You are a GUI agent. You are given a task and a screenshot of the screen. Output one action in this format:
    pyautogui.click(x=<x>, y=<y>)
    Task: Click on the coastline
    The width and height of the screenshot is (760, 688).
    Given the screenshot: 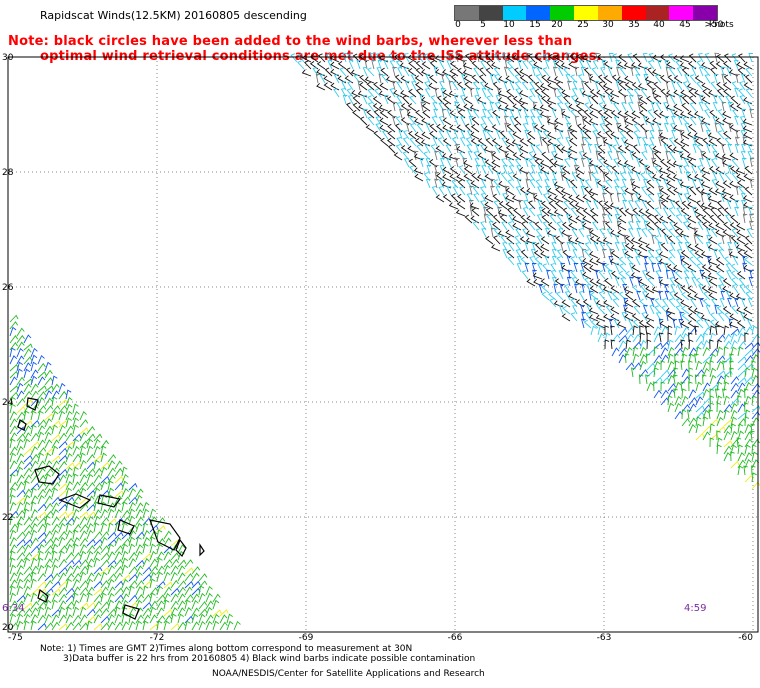 What is the action you would take?
    pyautogui.click(x=111, y=508)
    